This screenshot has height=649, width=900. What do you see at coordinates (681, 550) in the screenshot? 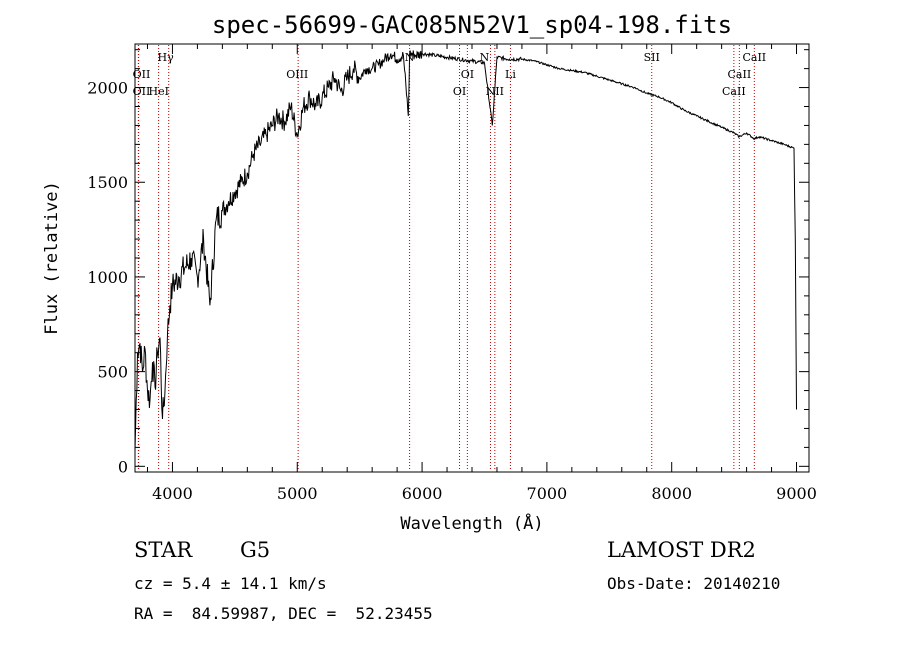
I see `survey-name: LAMOST DR2` at bounding box center [681, 550].